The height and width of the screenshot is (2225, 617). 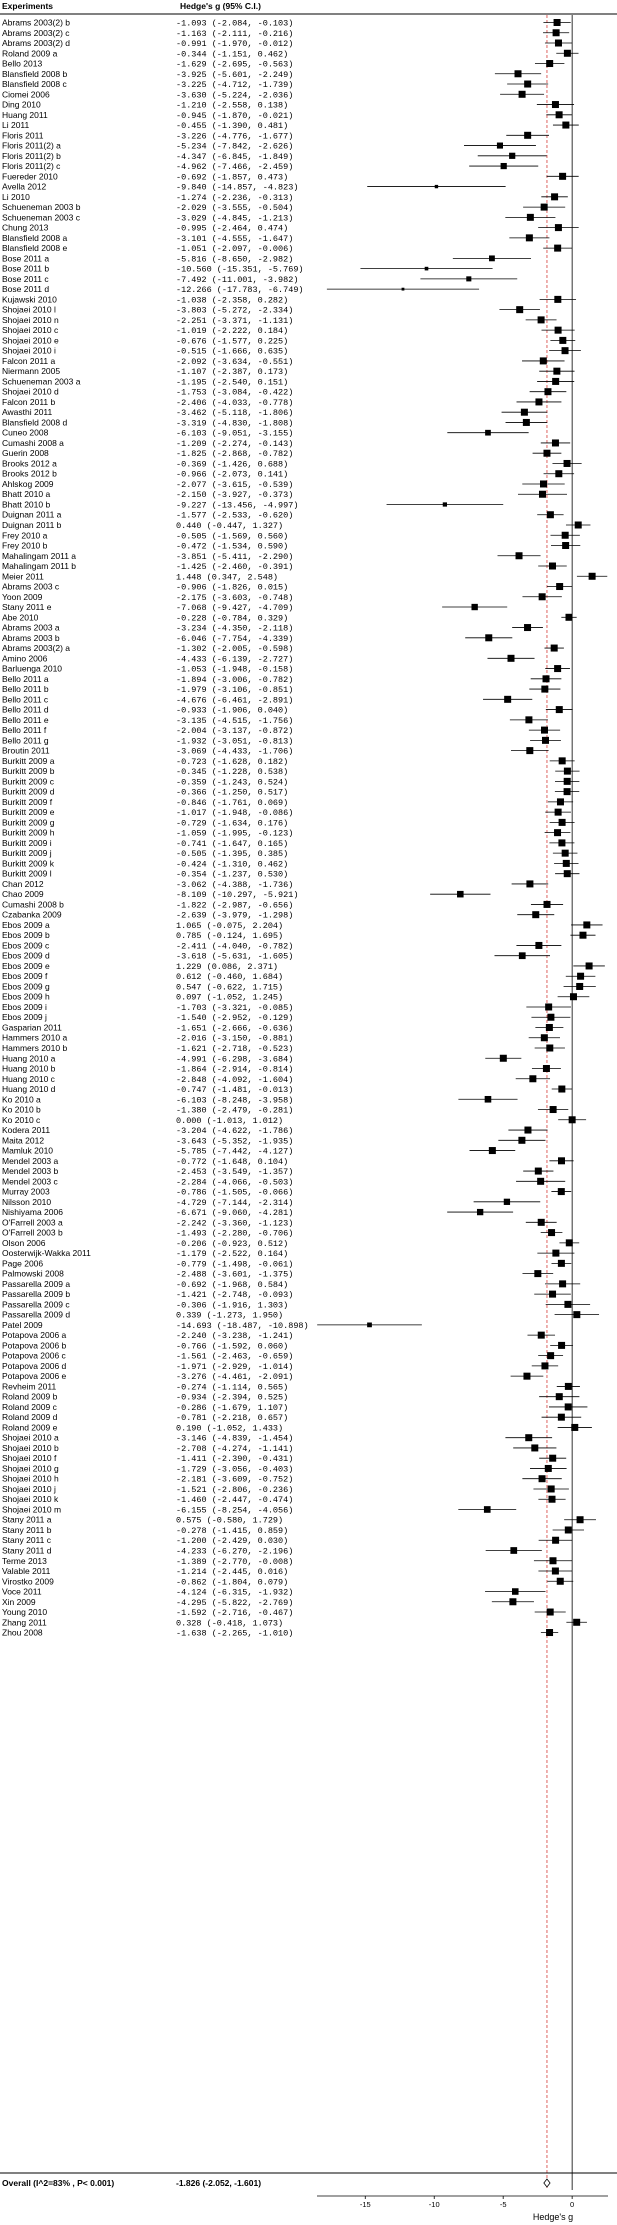 What do you see at coordinates (234, 813) in the screenshot?
I see `study-estimate: -1.017 (-1.948, -0.086)` at bounding box center [234, 813].